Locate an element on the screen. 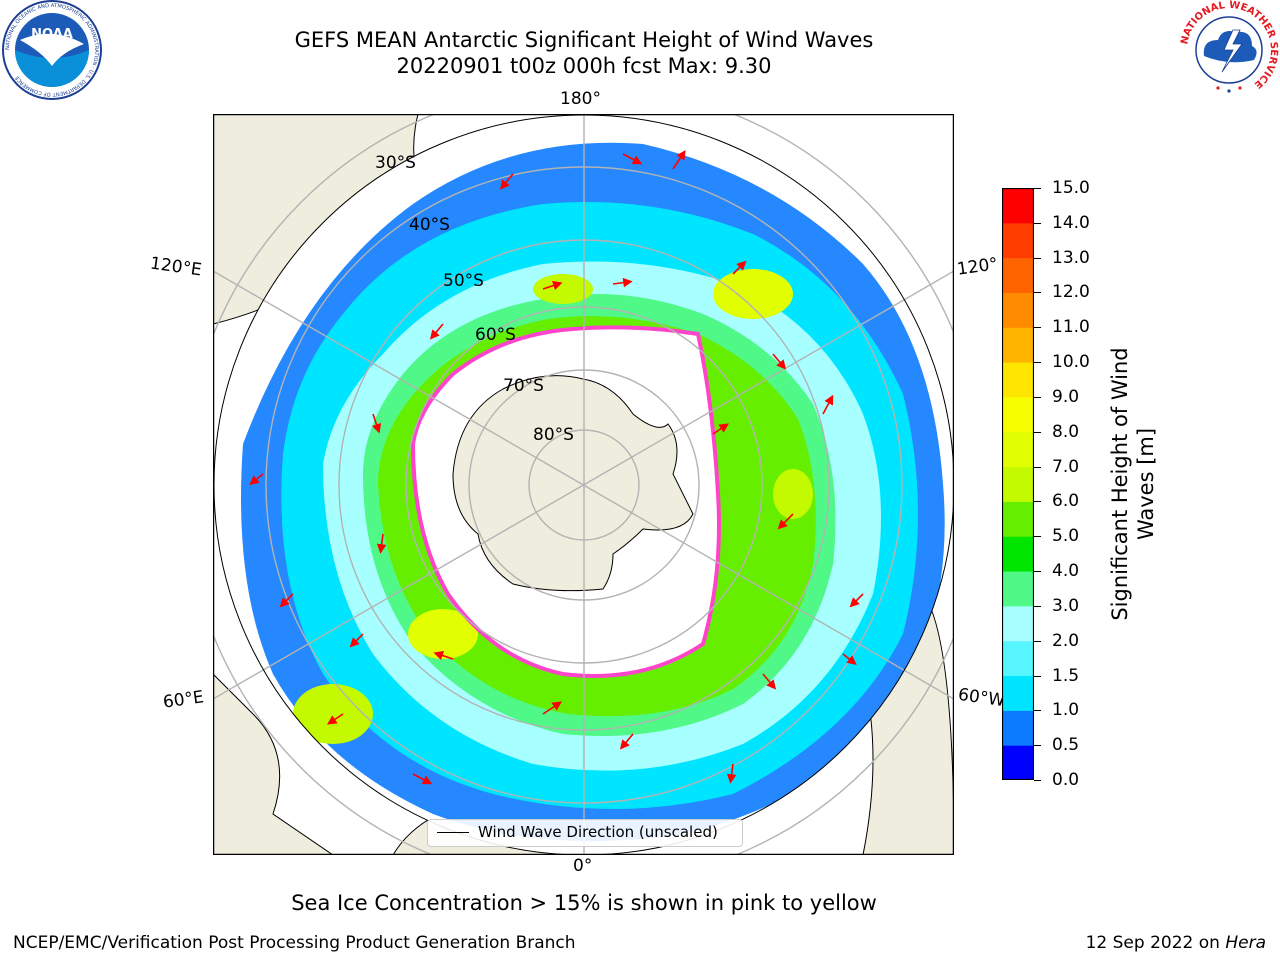  lon-label-0: 0° is located at coordinates (583, 866).